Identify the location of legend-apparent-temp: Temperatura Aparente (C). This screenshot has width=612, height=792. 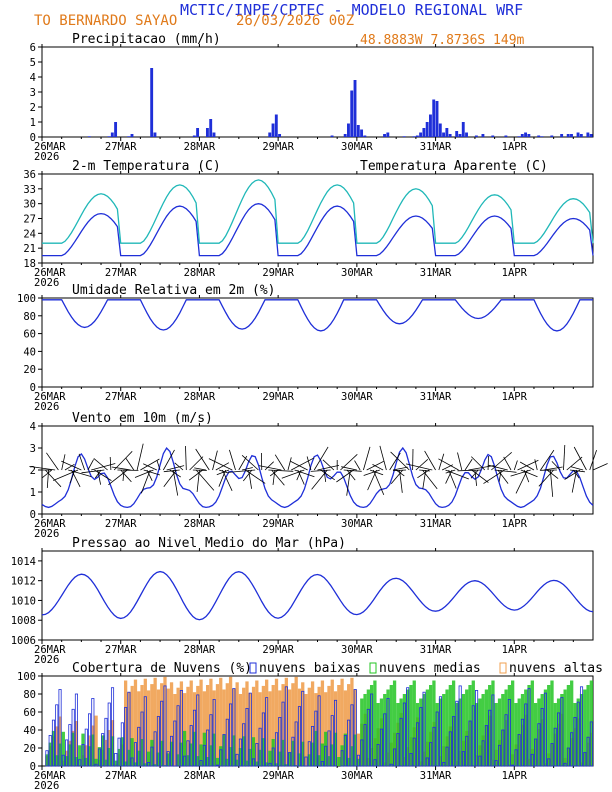
(454, 166).